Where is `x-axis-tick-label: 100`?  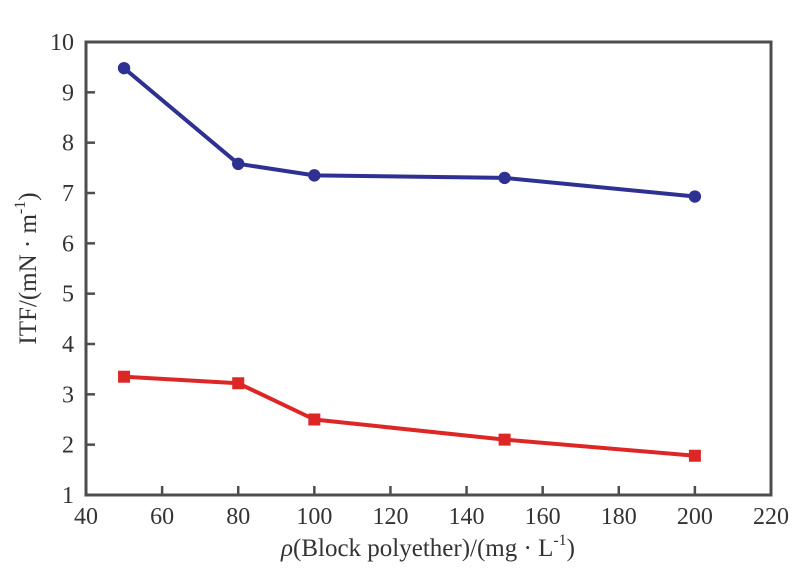 x-axis-tick-label: 100 is located at coordinates (314, 517).